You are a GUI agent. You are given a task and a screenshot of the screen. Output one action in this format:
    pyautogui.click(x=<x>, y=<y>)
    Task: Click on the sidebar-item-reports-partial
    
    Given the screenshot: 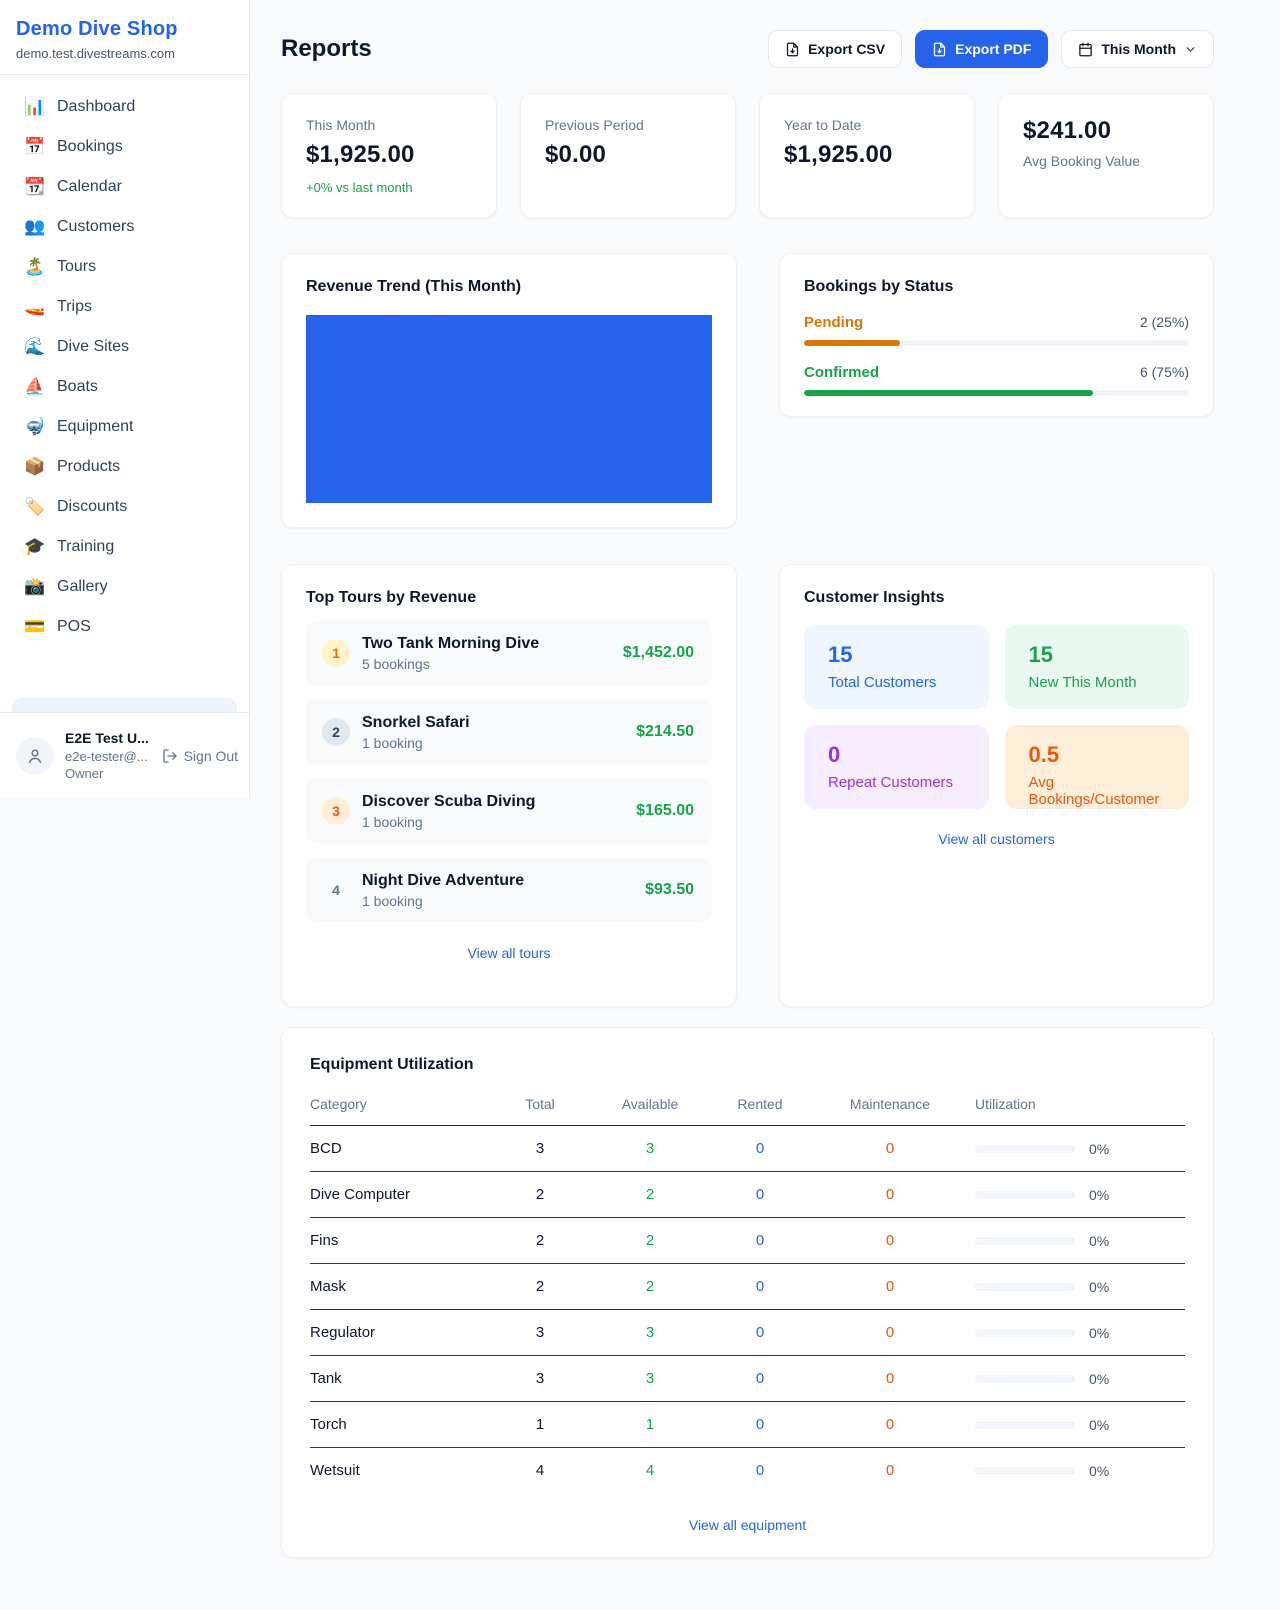 What is the action you would take?
    pyautogui.click(x=124, y=705)
    